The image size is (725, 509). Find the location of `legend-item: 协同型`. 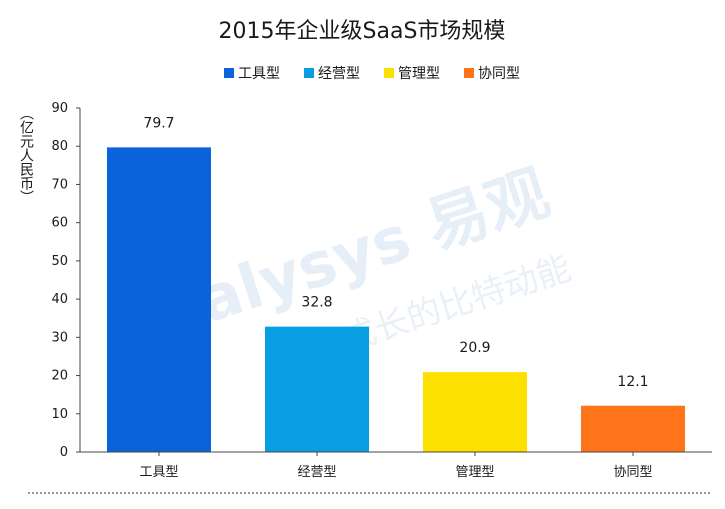

legend-item: 协同型 is located at coordinates (492, 74).